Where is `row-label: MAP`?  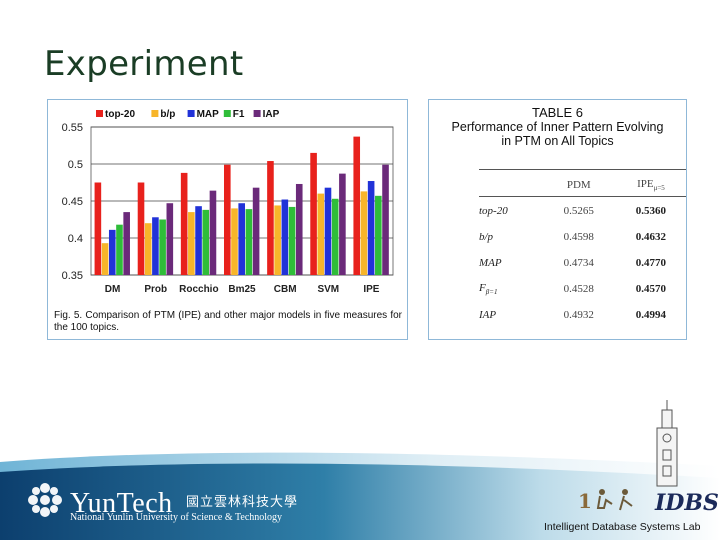
row-label: MAP is located at coordinates (490, 263).